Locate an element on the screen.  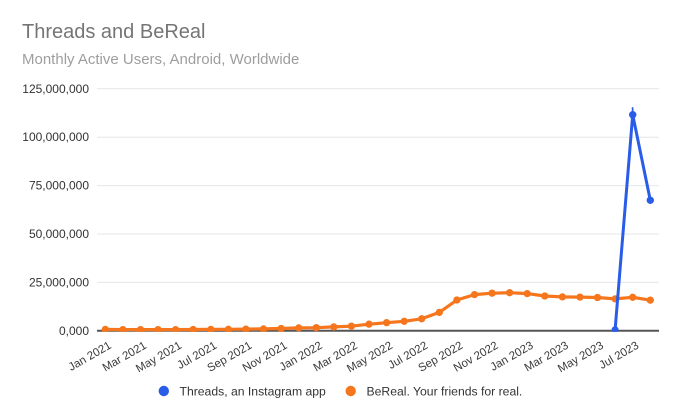
svg-text: 100,000,000 is located at coordinates (55, 137).